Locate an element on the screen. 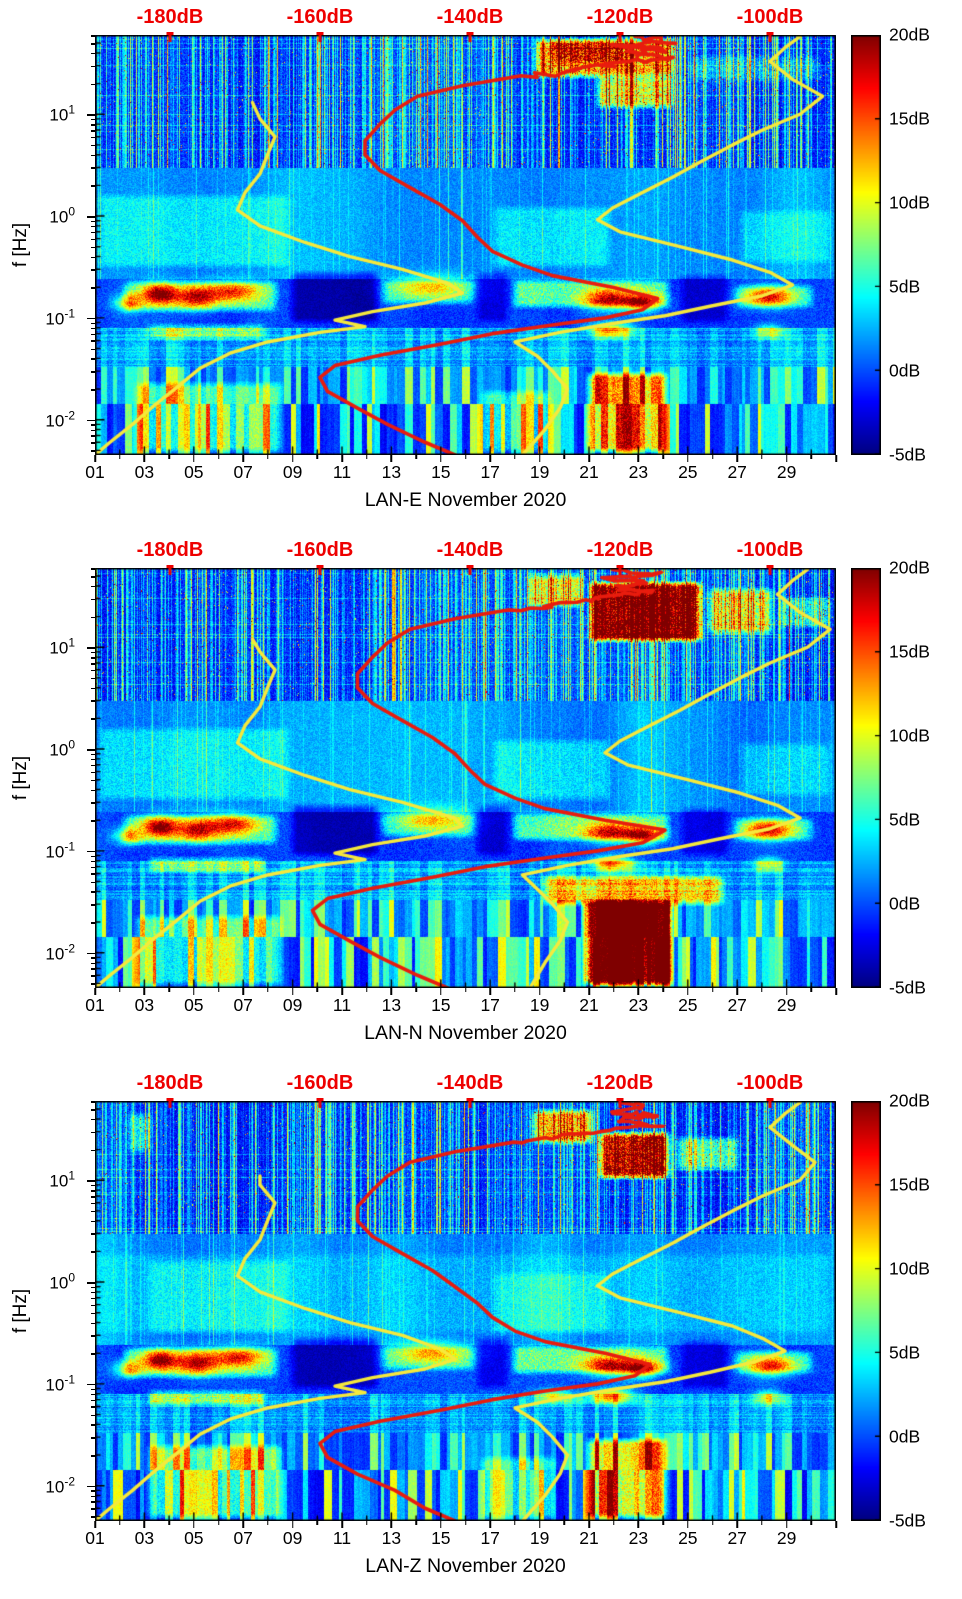 The width and height of the screenshot is (962, 1599). x-tick-label: 03 is located at coordinates (144, 472).